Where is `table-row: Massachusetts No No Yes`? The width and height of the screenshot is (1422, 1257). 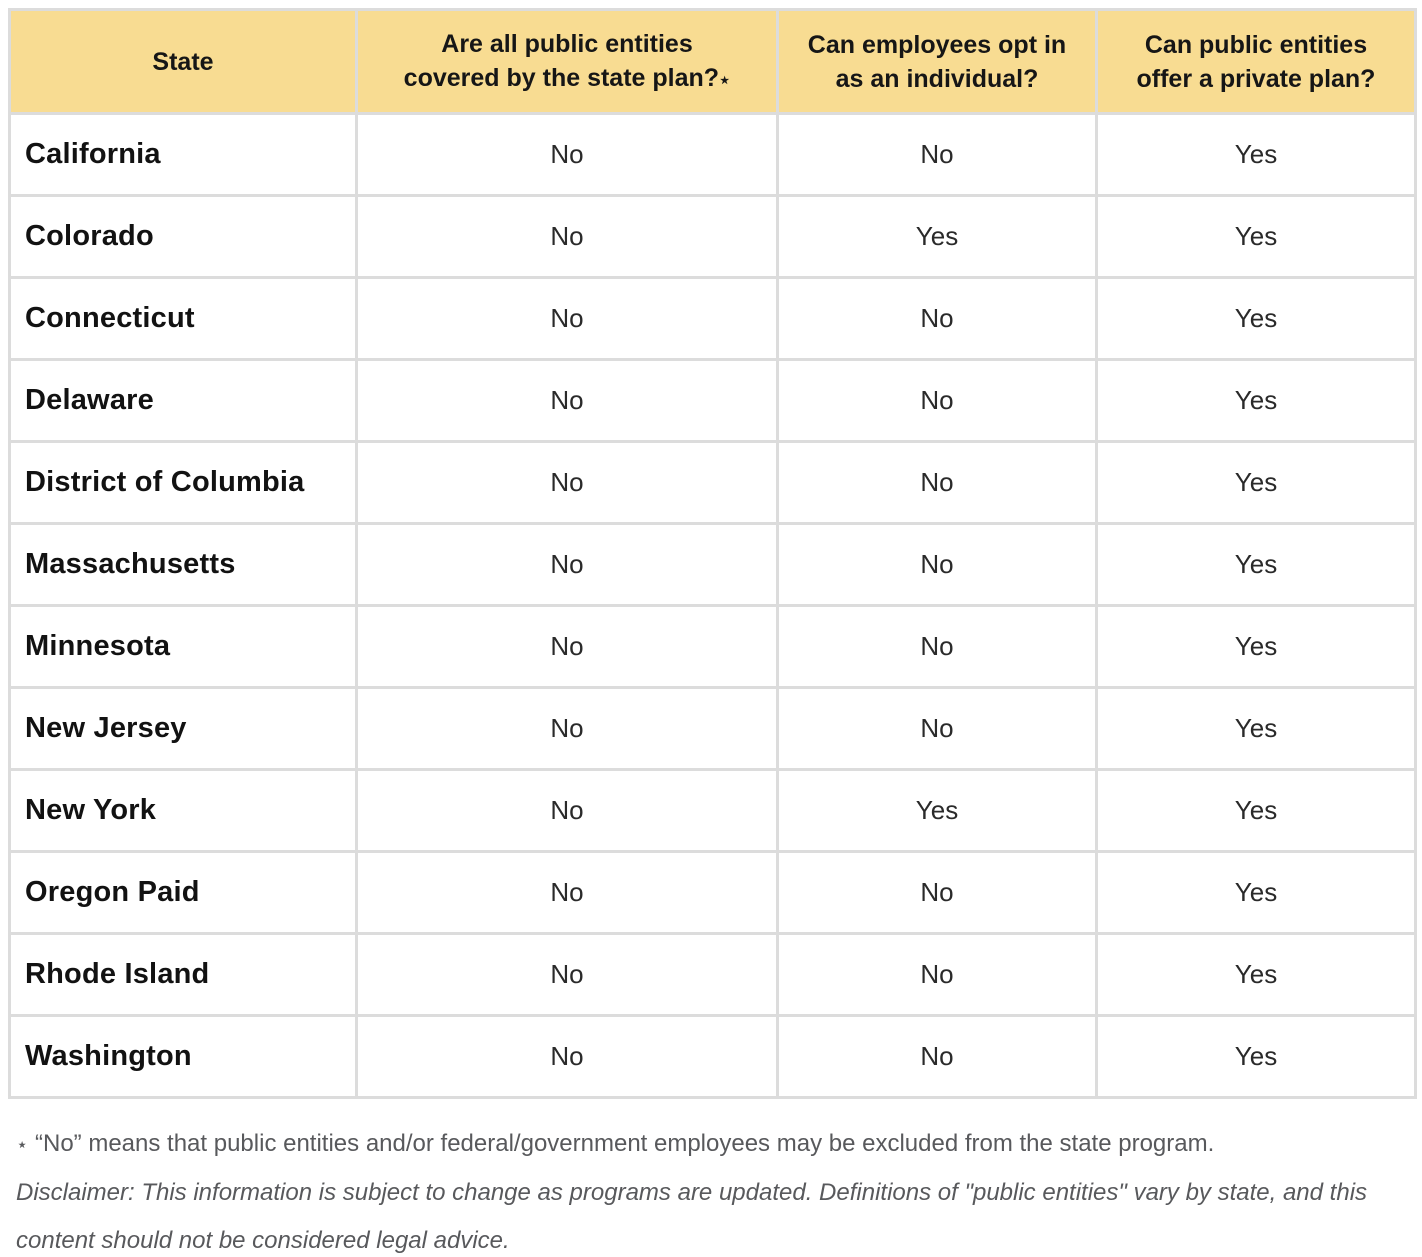
table-row: Massachusetts No No Yes is located at coordinates (712, 564).